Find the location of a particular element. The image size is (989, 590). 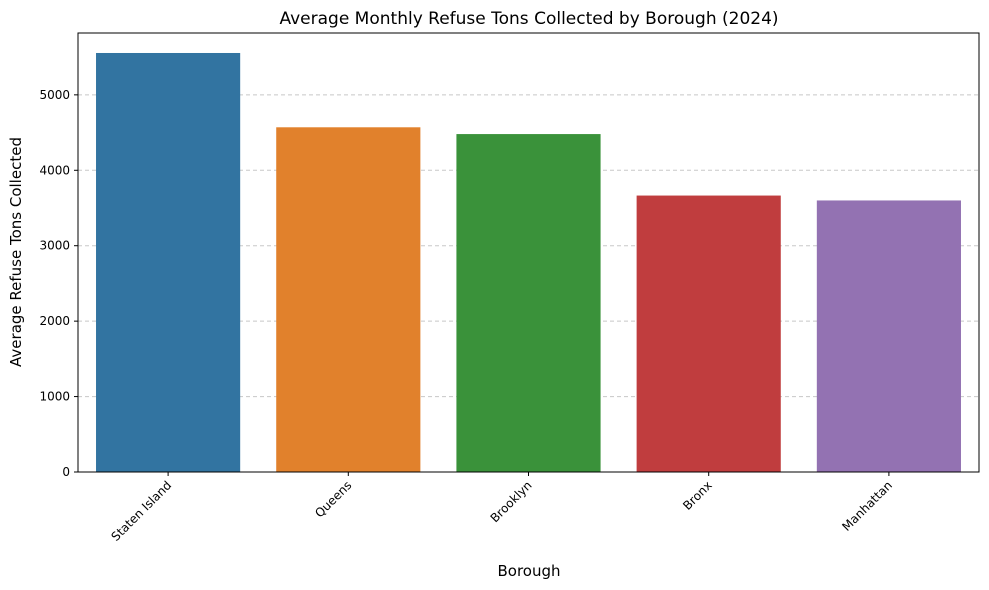

x-tick-label: Brooklyn is located at coordinates (511, 501).